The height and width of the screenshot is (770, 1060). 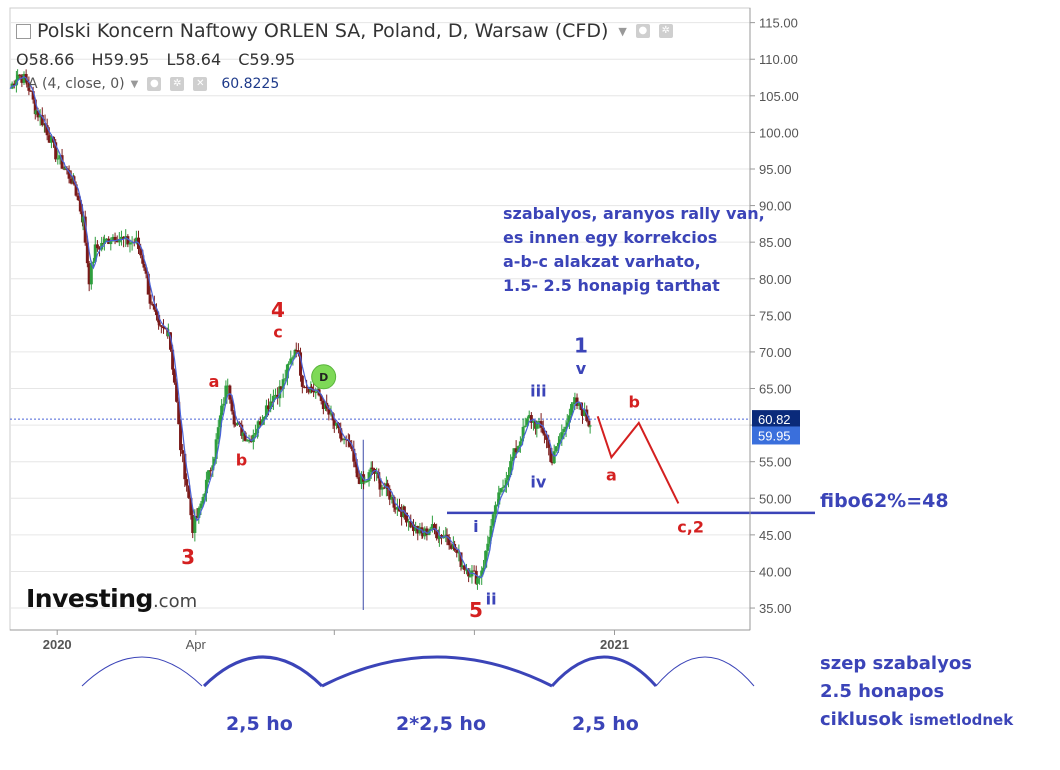 What do you see at coordinates (779, 132) in the screenshot?
I see `price-tick-label: 100.00` at bounding box center [779, 132].